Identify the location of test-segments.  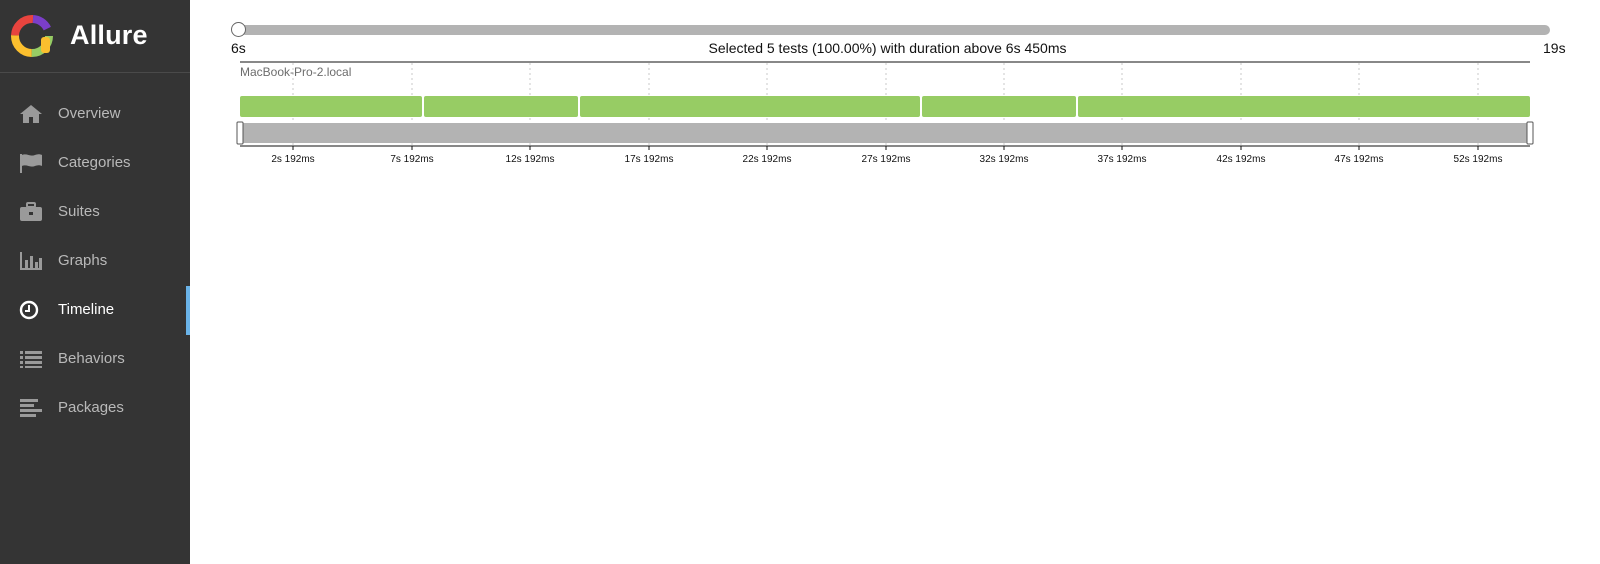
(885, 106).